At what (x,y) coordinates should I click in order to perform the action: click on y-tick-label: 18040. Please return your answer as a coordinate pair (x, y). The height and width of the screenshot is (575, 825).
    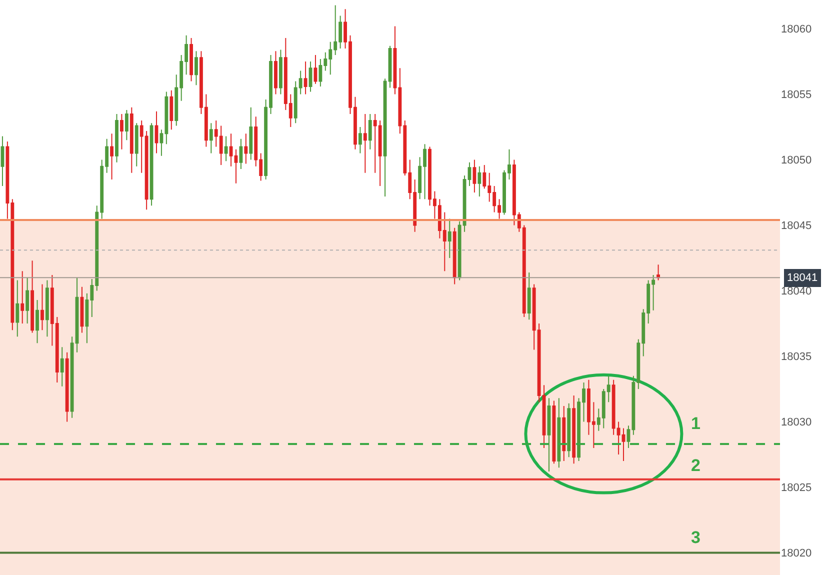
    Looking at the image, I should click on (796, 292).